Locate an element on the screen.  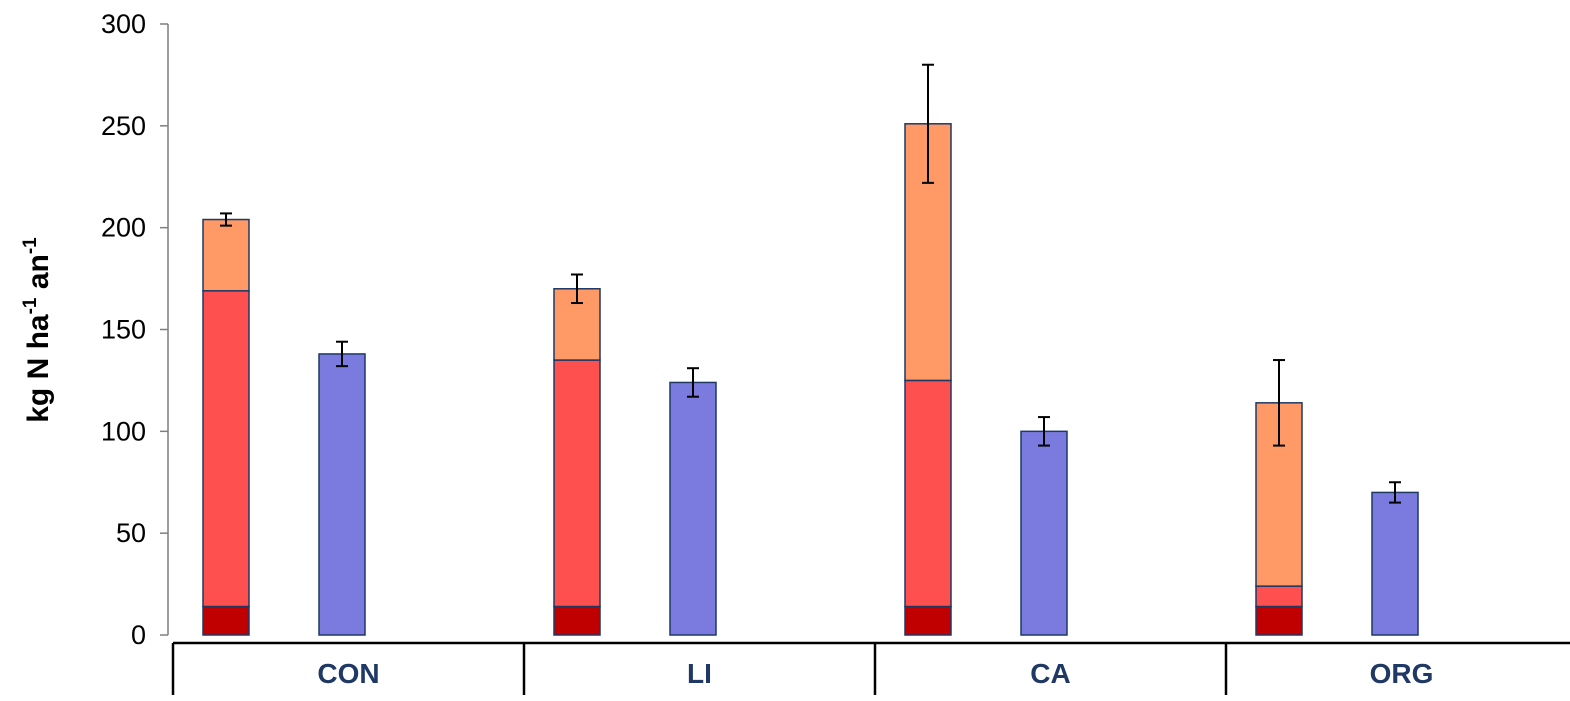
category-label: ORG is located at coordinates (1402, 673).